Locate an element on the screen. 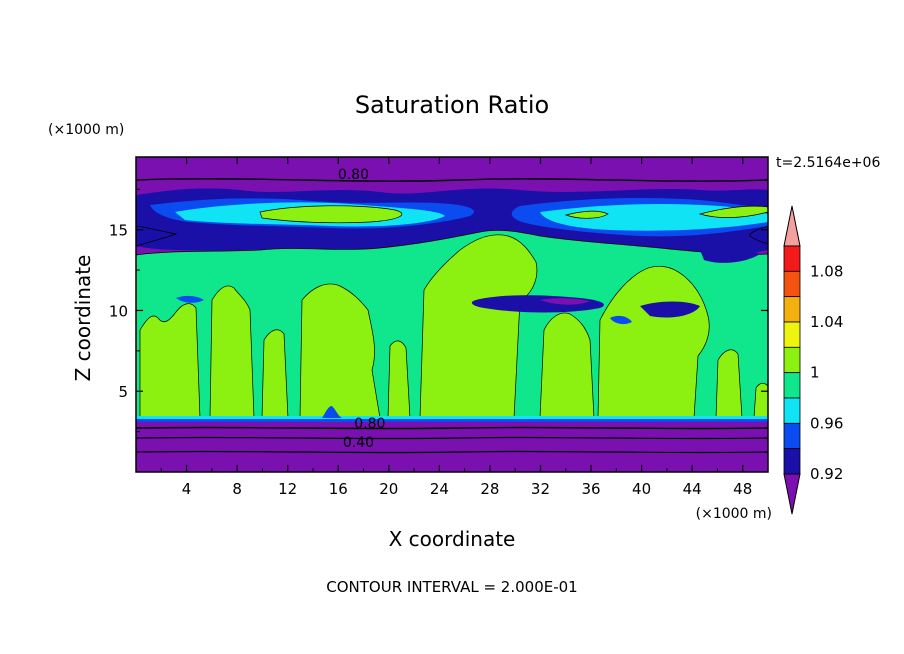  x-tick-label: 24 is located at coordinates (439, 489).